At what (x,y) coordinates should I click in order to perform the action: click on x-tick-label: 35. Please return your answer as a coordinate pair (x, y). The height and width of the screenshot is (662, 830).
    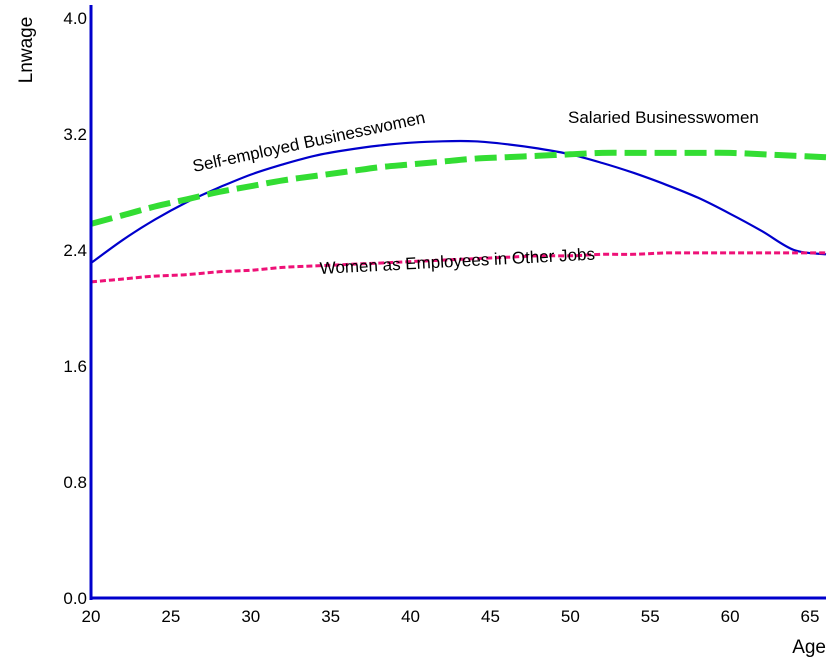
    Looking at the image, I should click on (330, 616).